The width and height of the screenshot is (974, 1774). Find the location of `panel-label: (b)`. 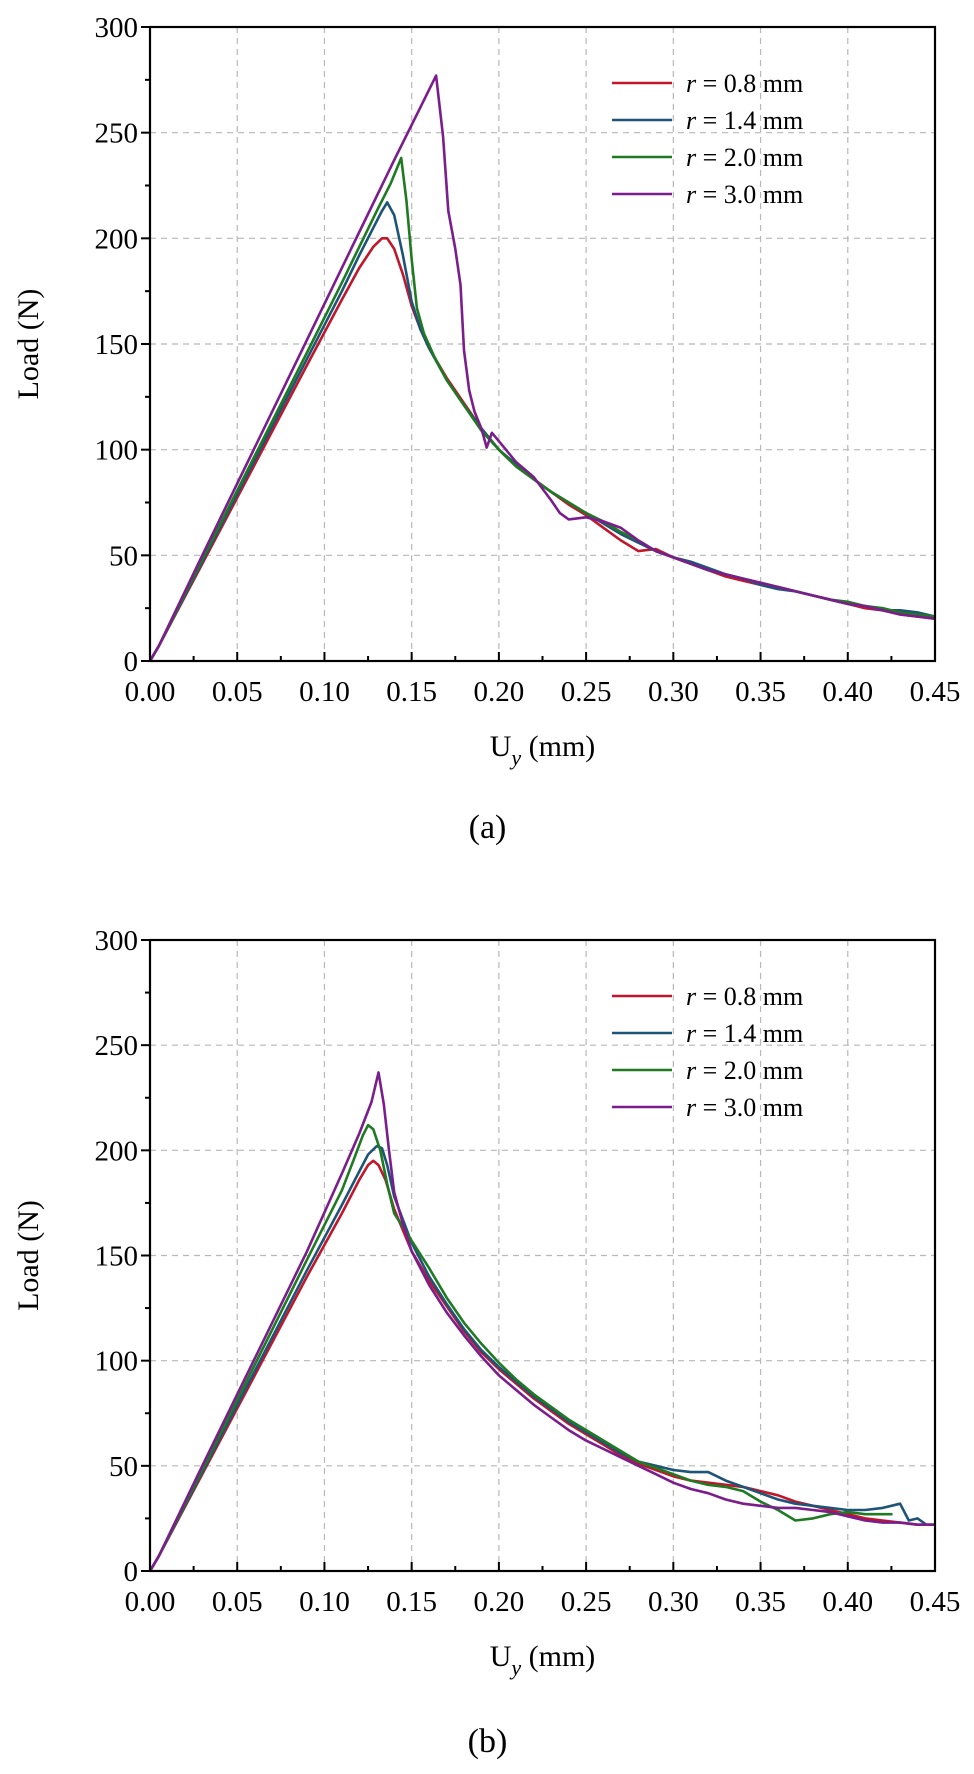

panel-label: (b) is located at coordinates (488, 1741).